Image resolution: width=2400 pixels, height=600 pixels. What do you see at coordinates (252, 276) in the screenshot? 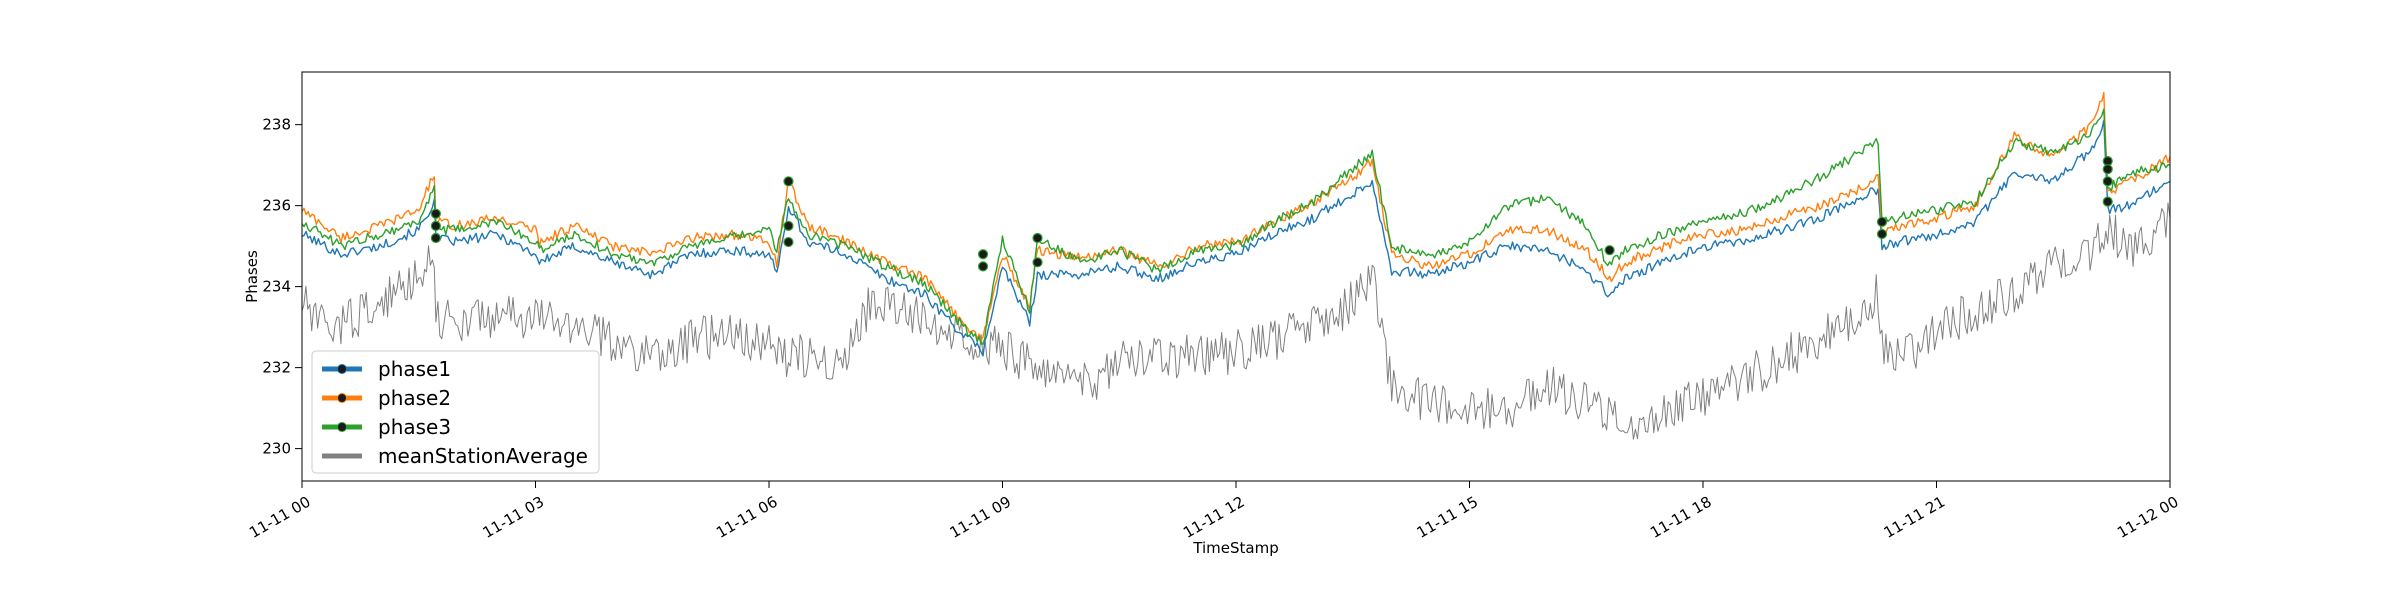
I see `y-axis-title: Phases` at bounding box center [252, 276].